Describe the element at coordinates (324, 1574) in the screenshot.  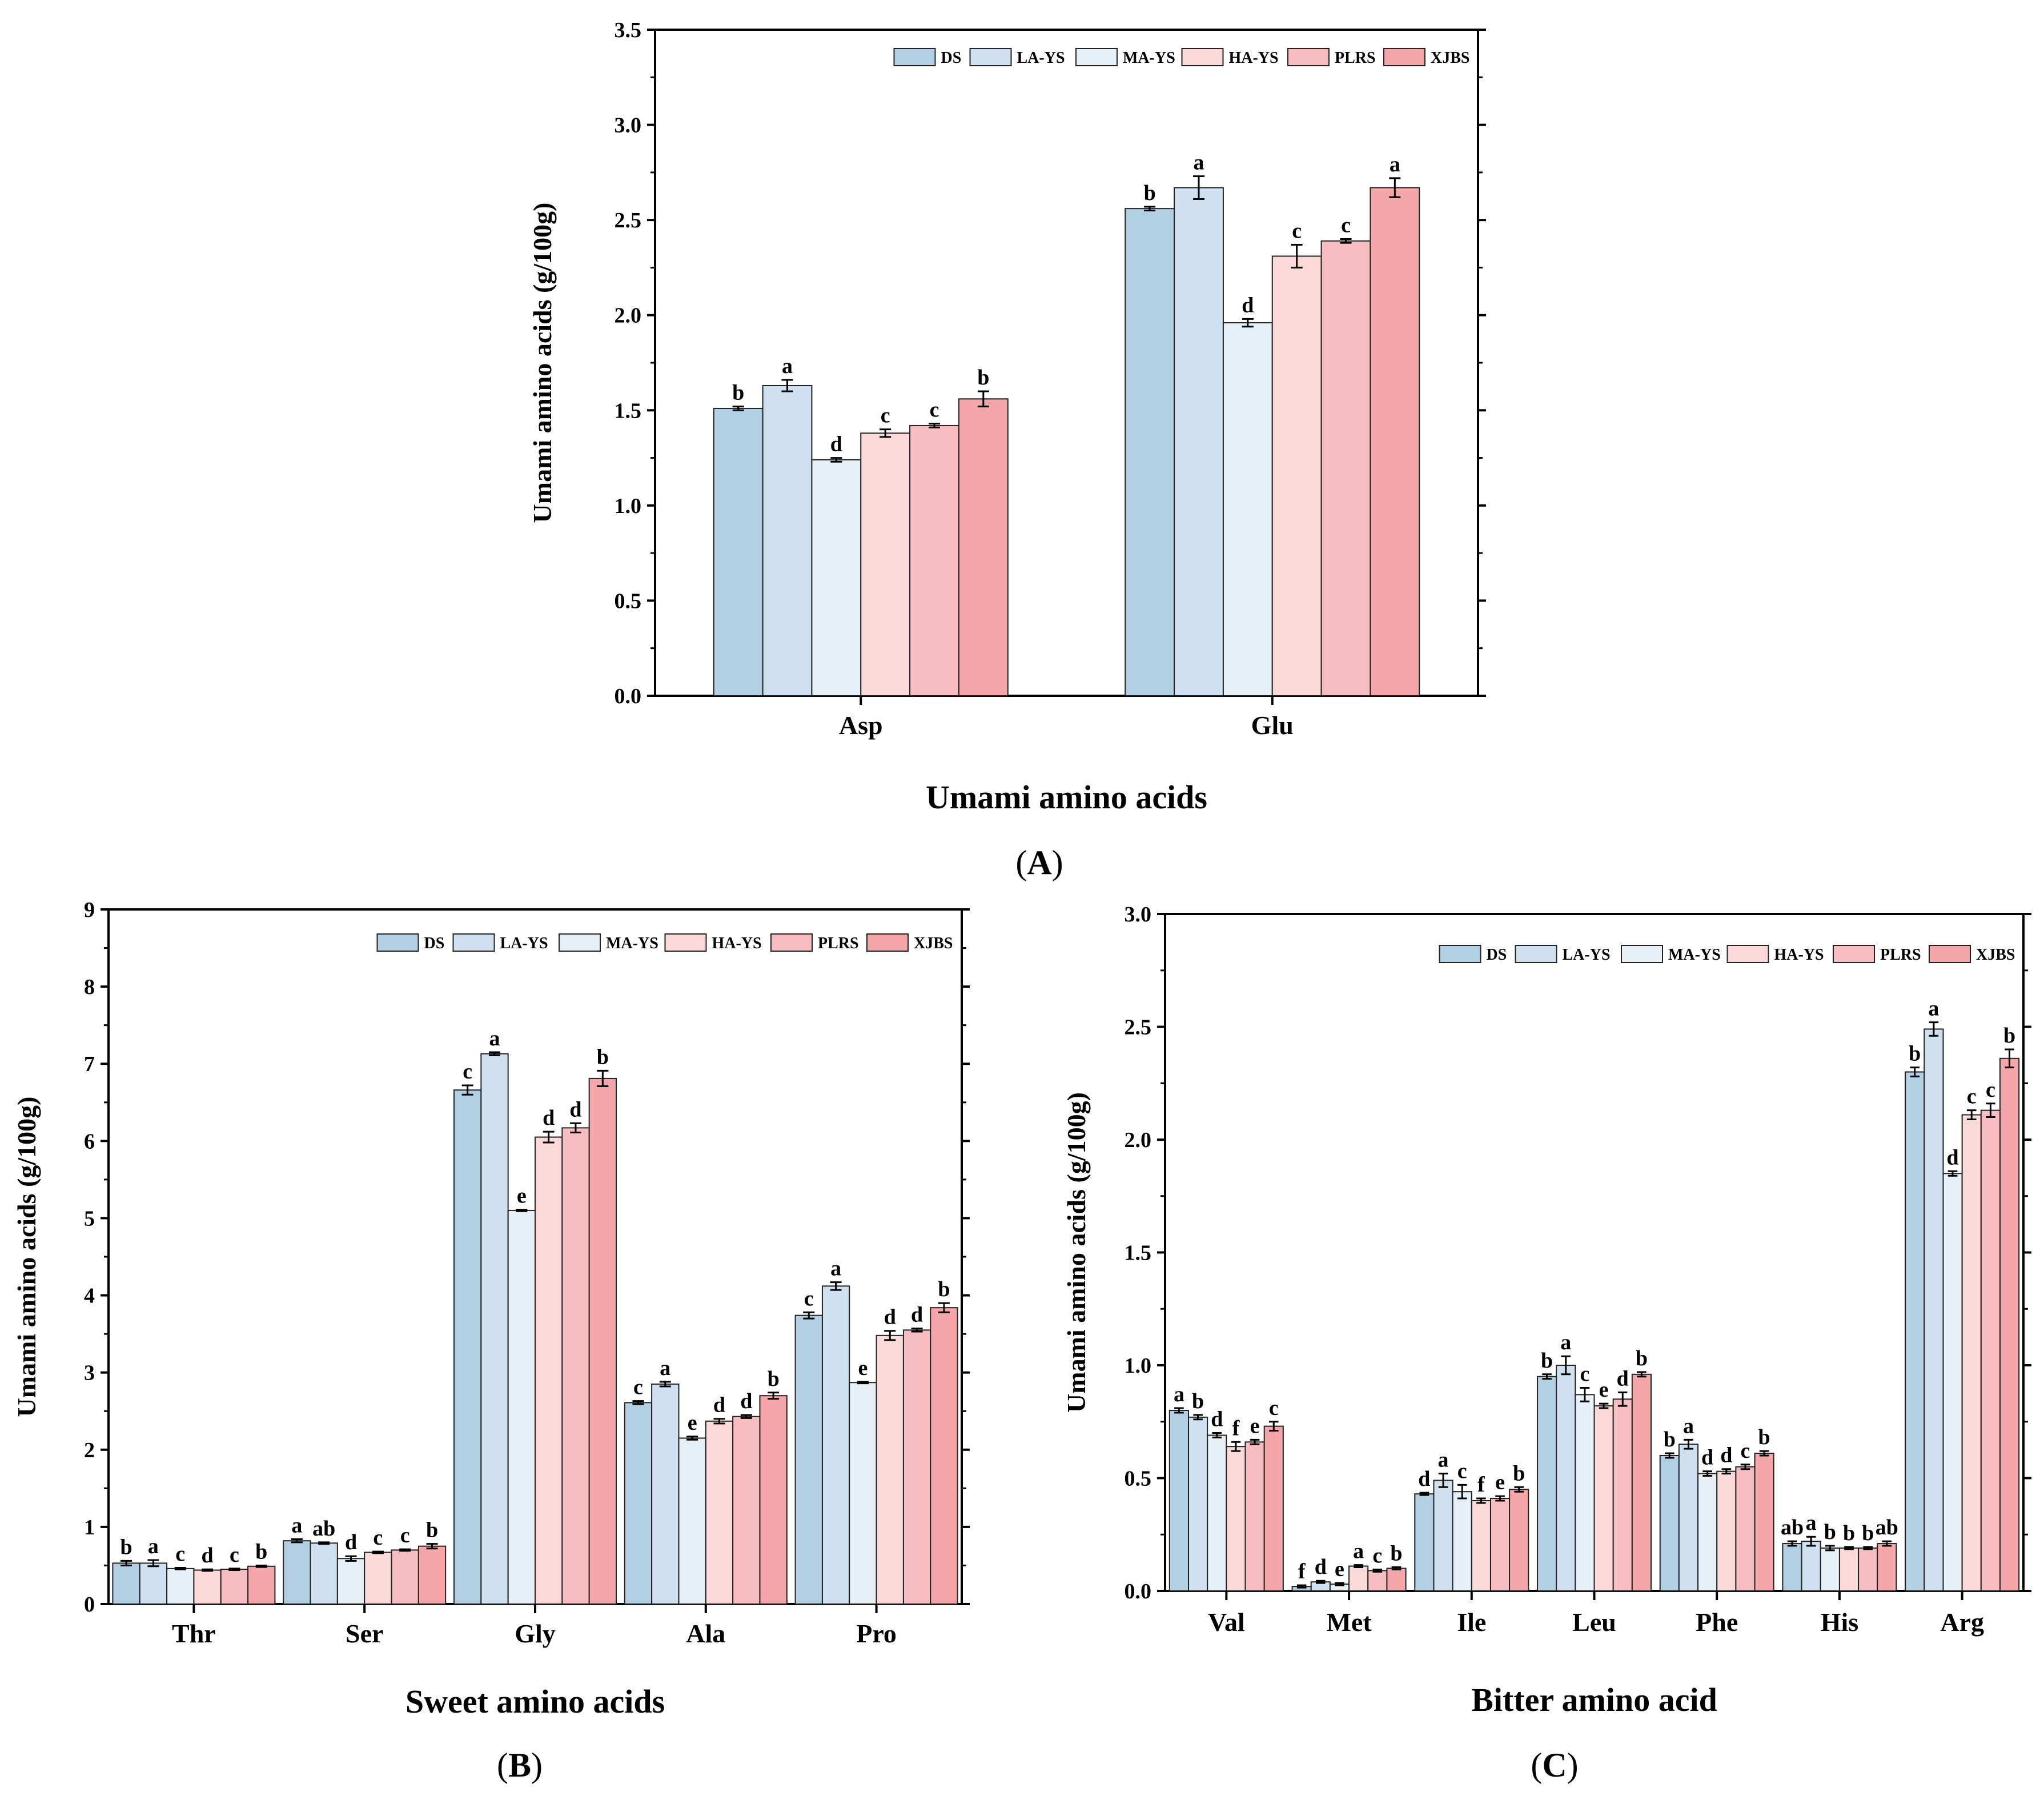
I see `bar-ser-la-ys` at that location.